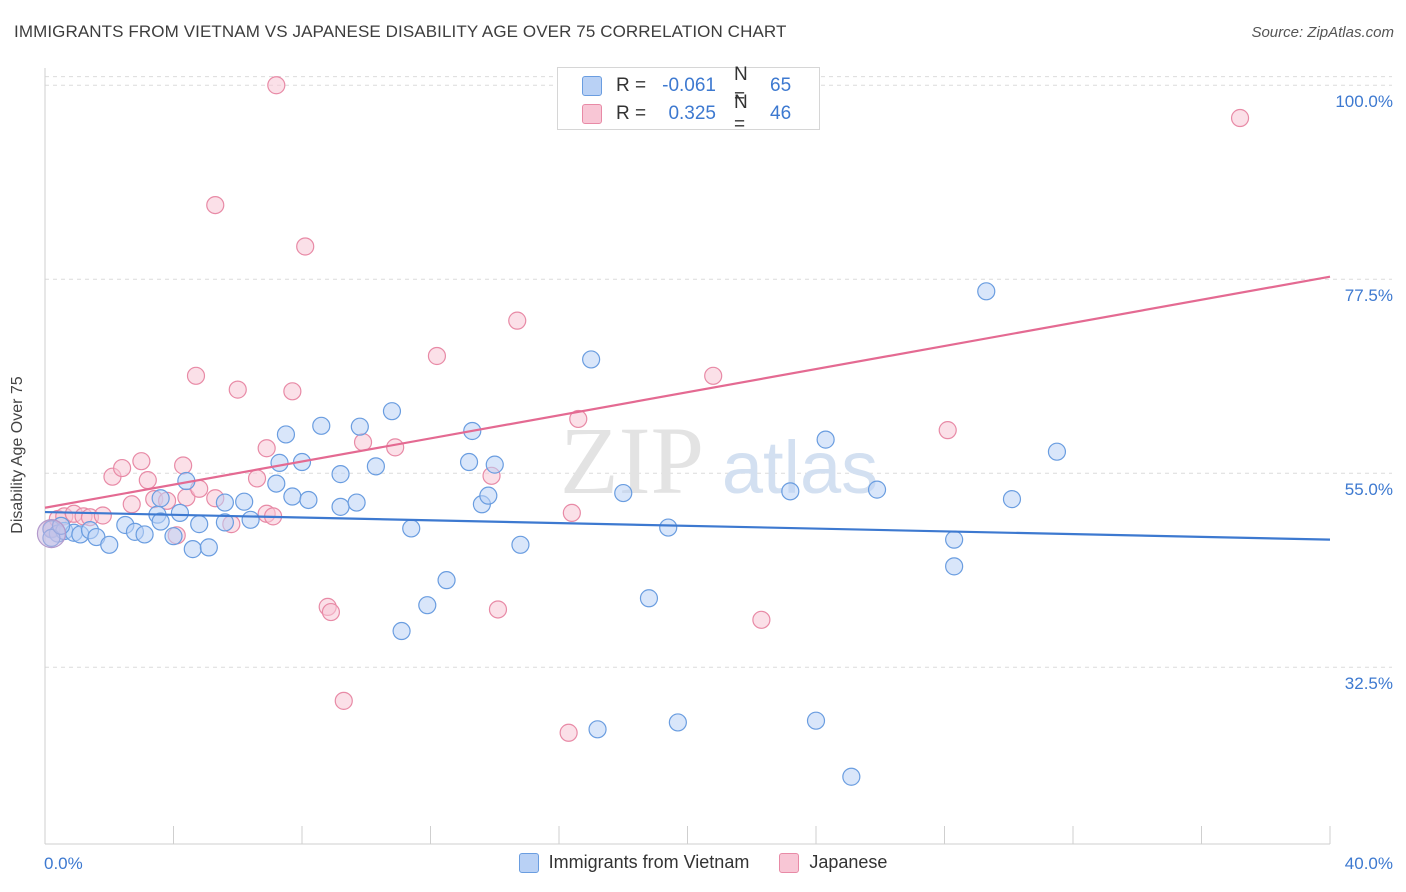  Describe the element at coordinates (687, 525) in the screenshot. I see `vietnam-trend-line` at that location.